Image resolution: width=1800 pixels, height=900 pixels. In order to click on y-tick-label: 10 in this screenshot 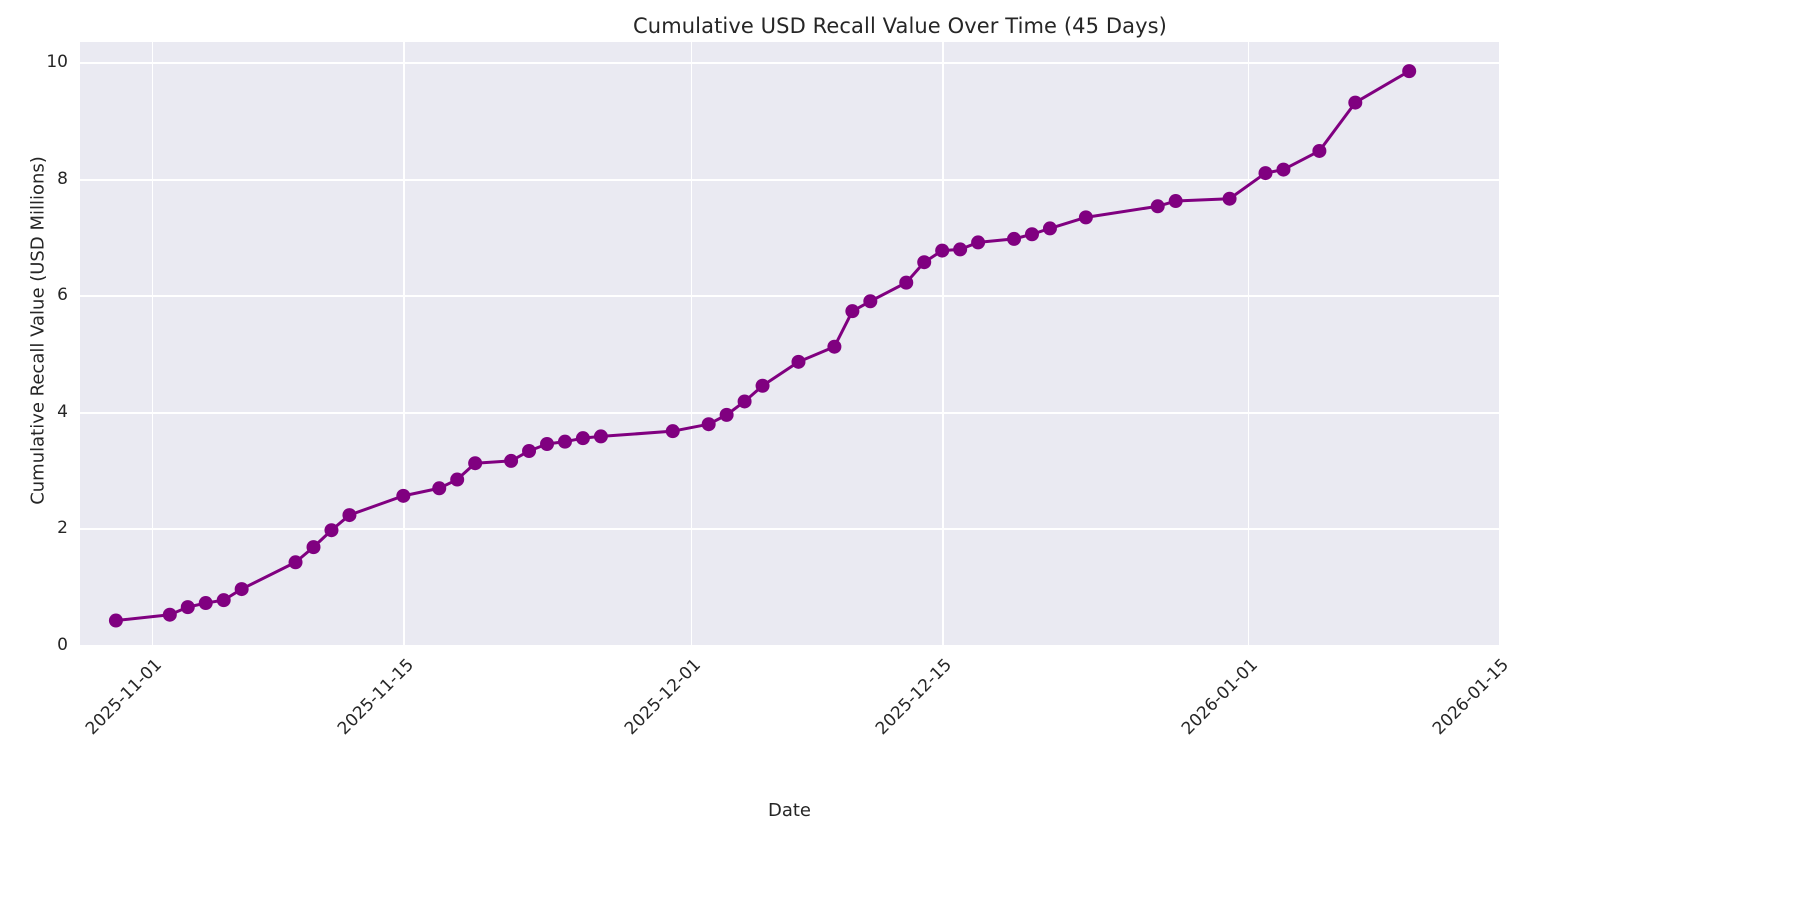, I will do `click(57, 62)`.